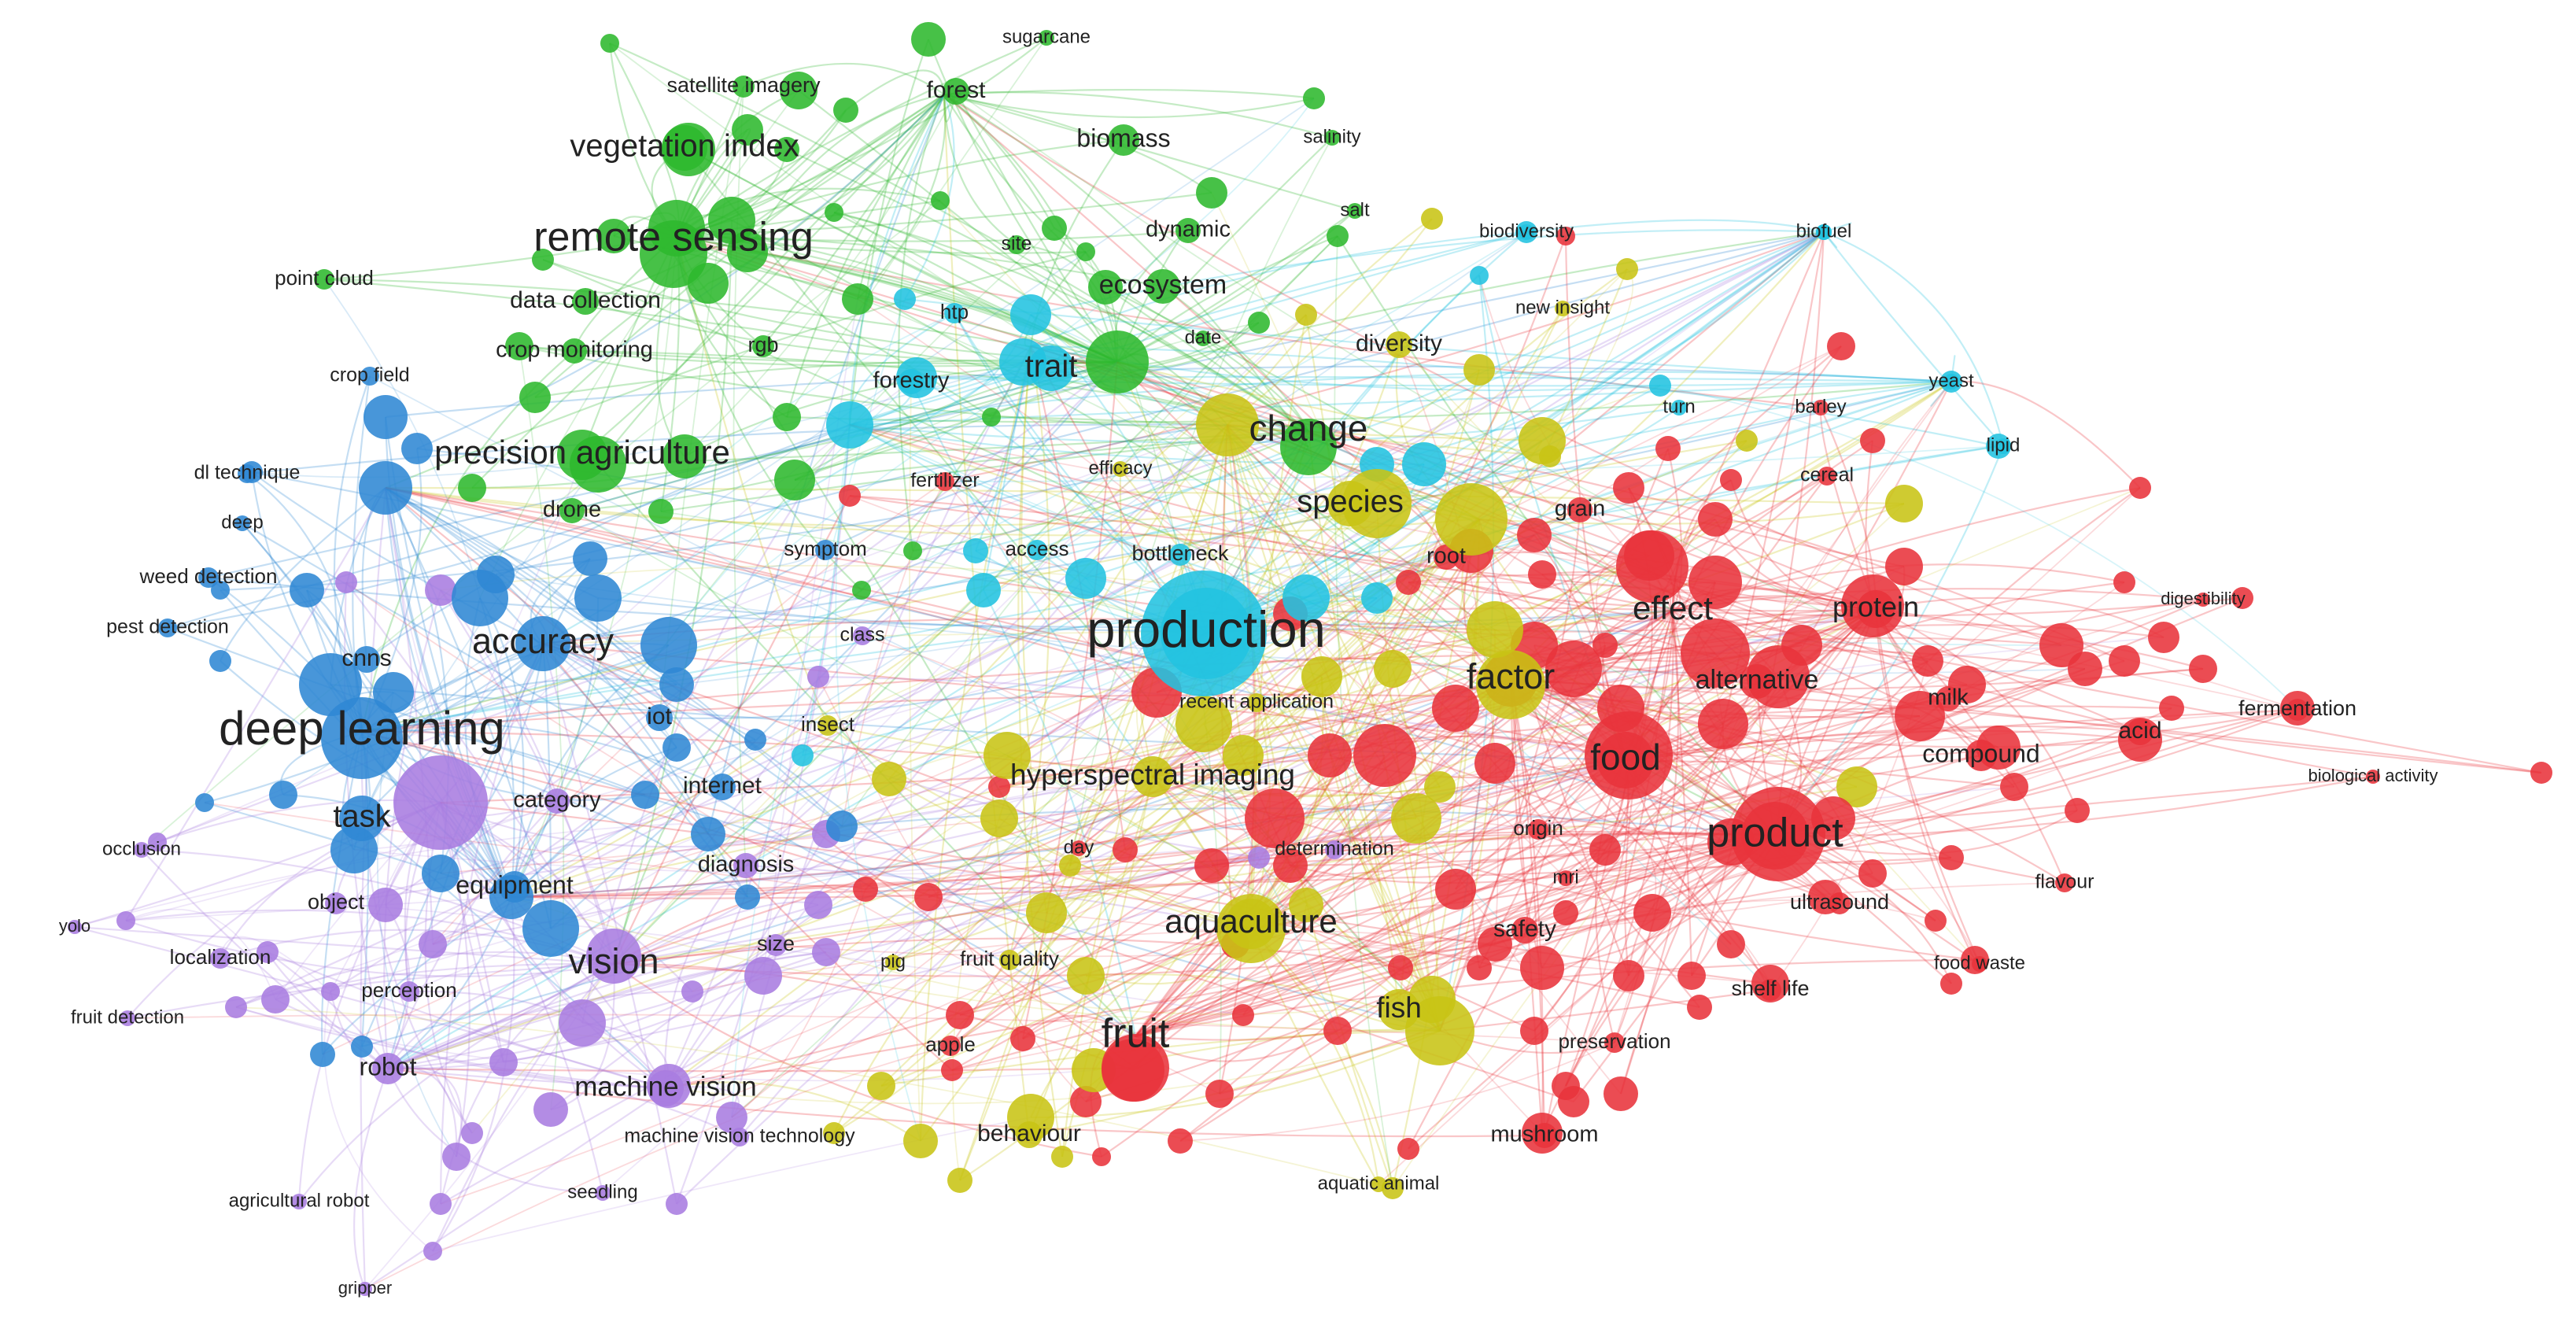  What do you see at coordinates (1120, 469) in the screenshot?
I see `node-efficacy` at bounding box center [1120, 469].